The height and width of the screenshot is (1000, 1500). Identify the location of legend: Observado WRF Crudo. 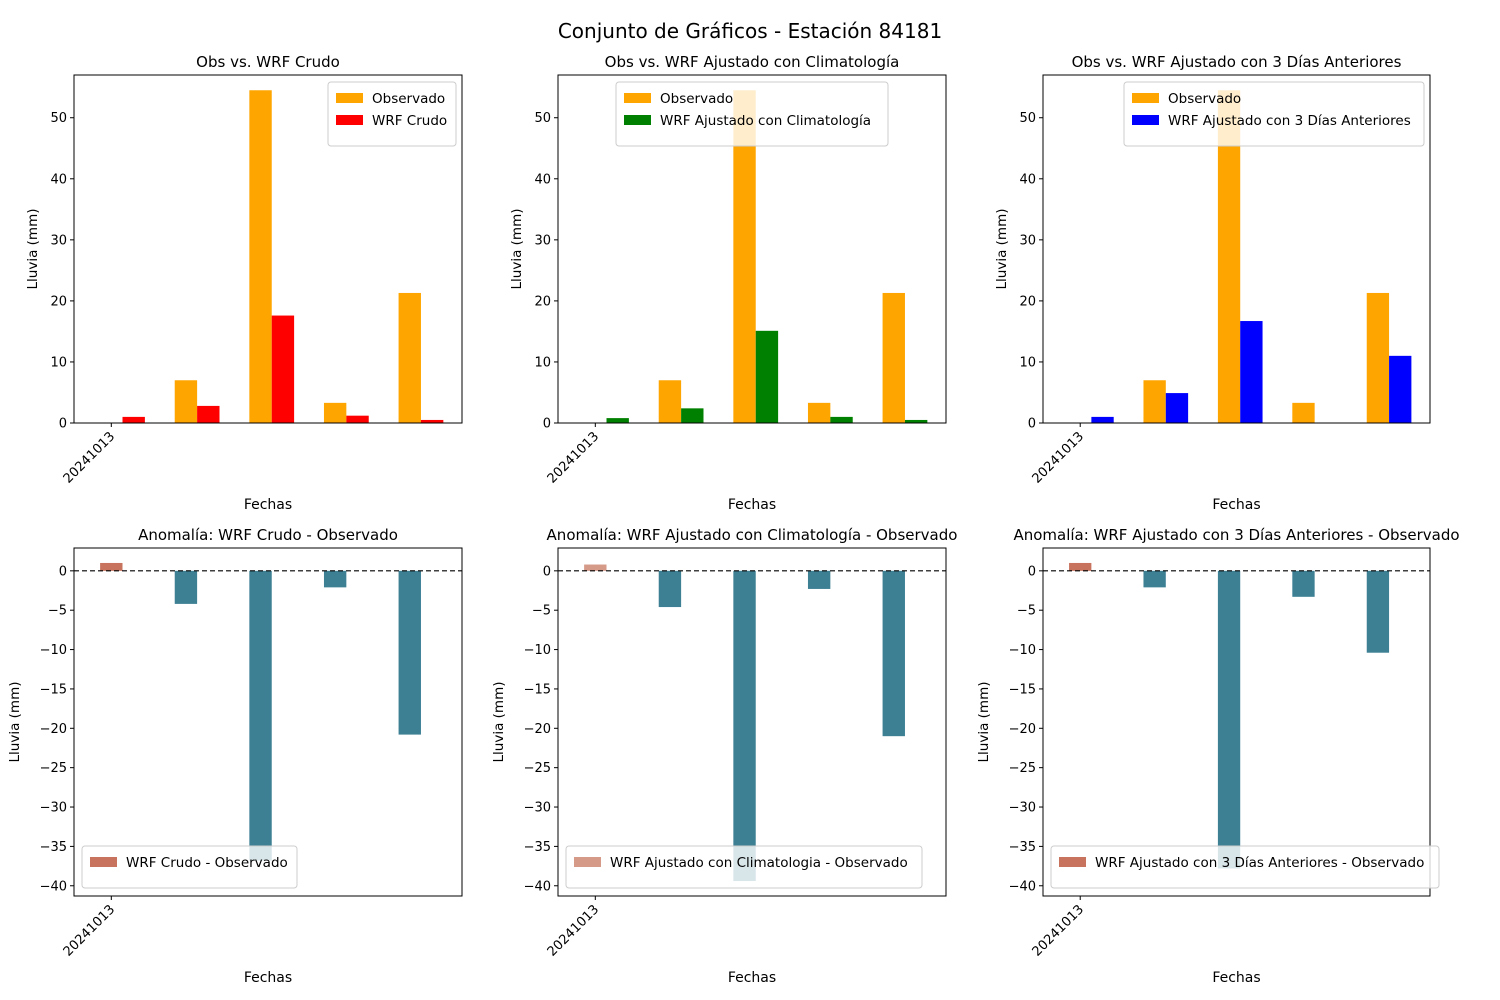
(392, 114).